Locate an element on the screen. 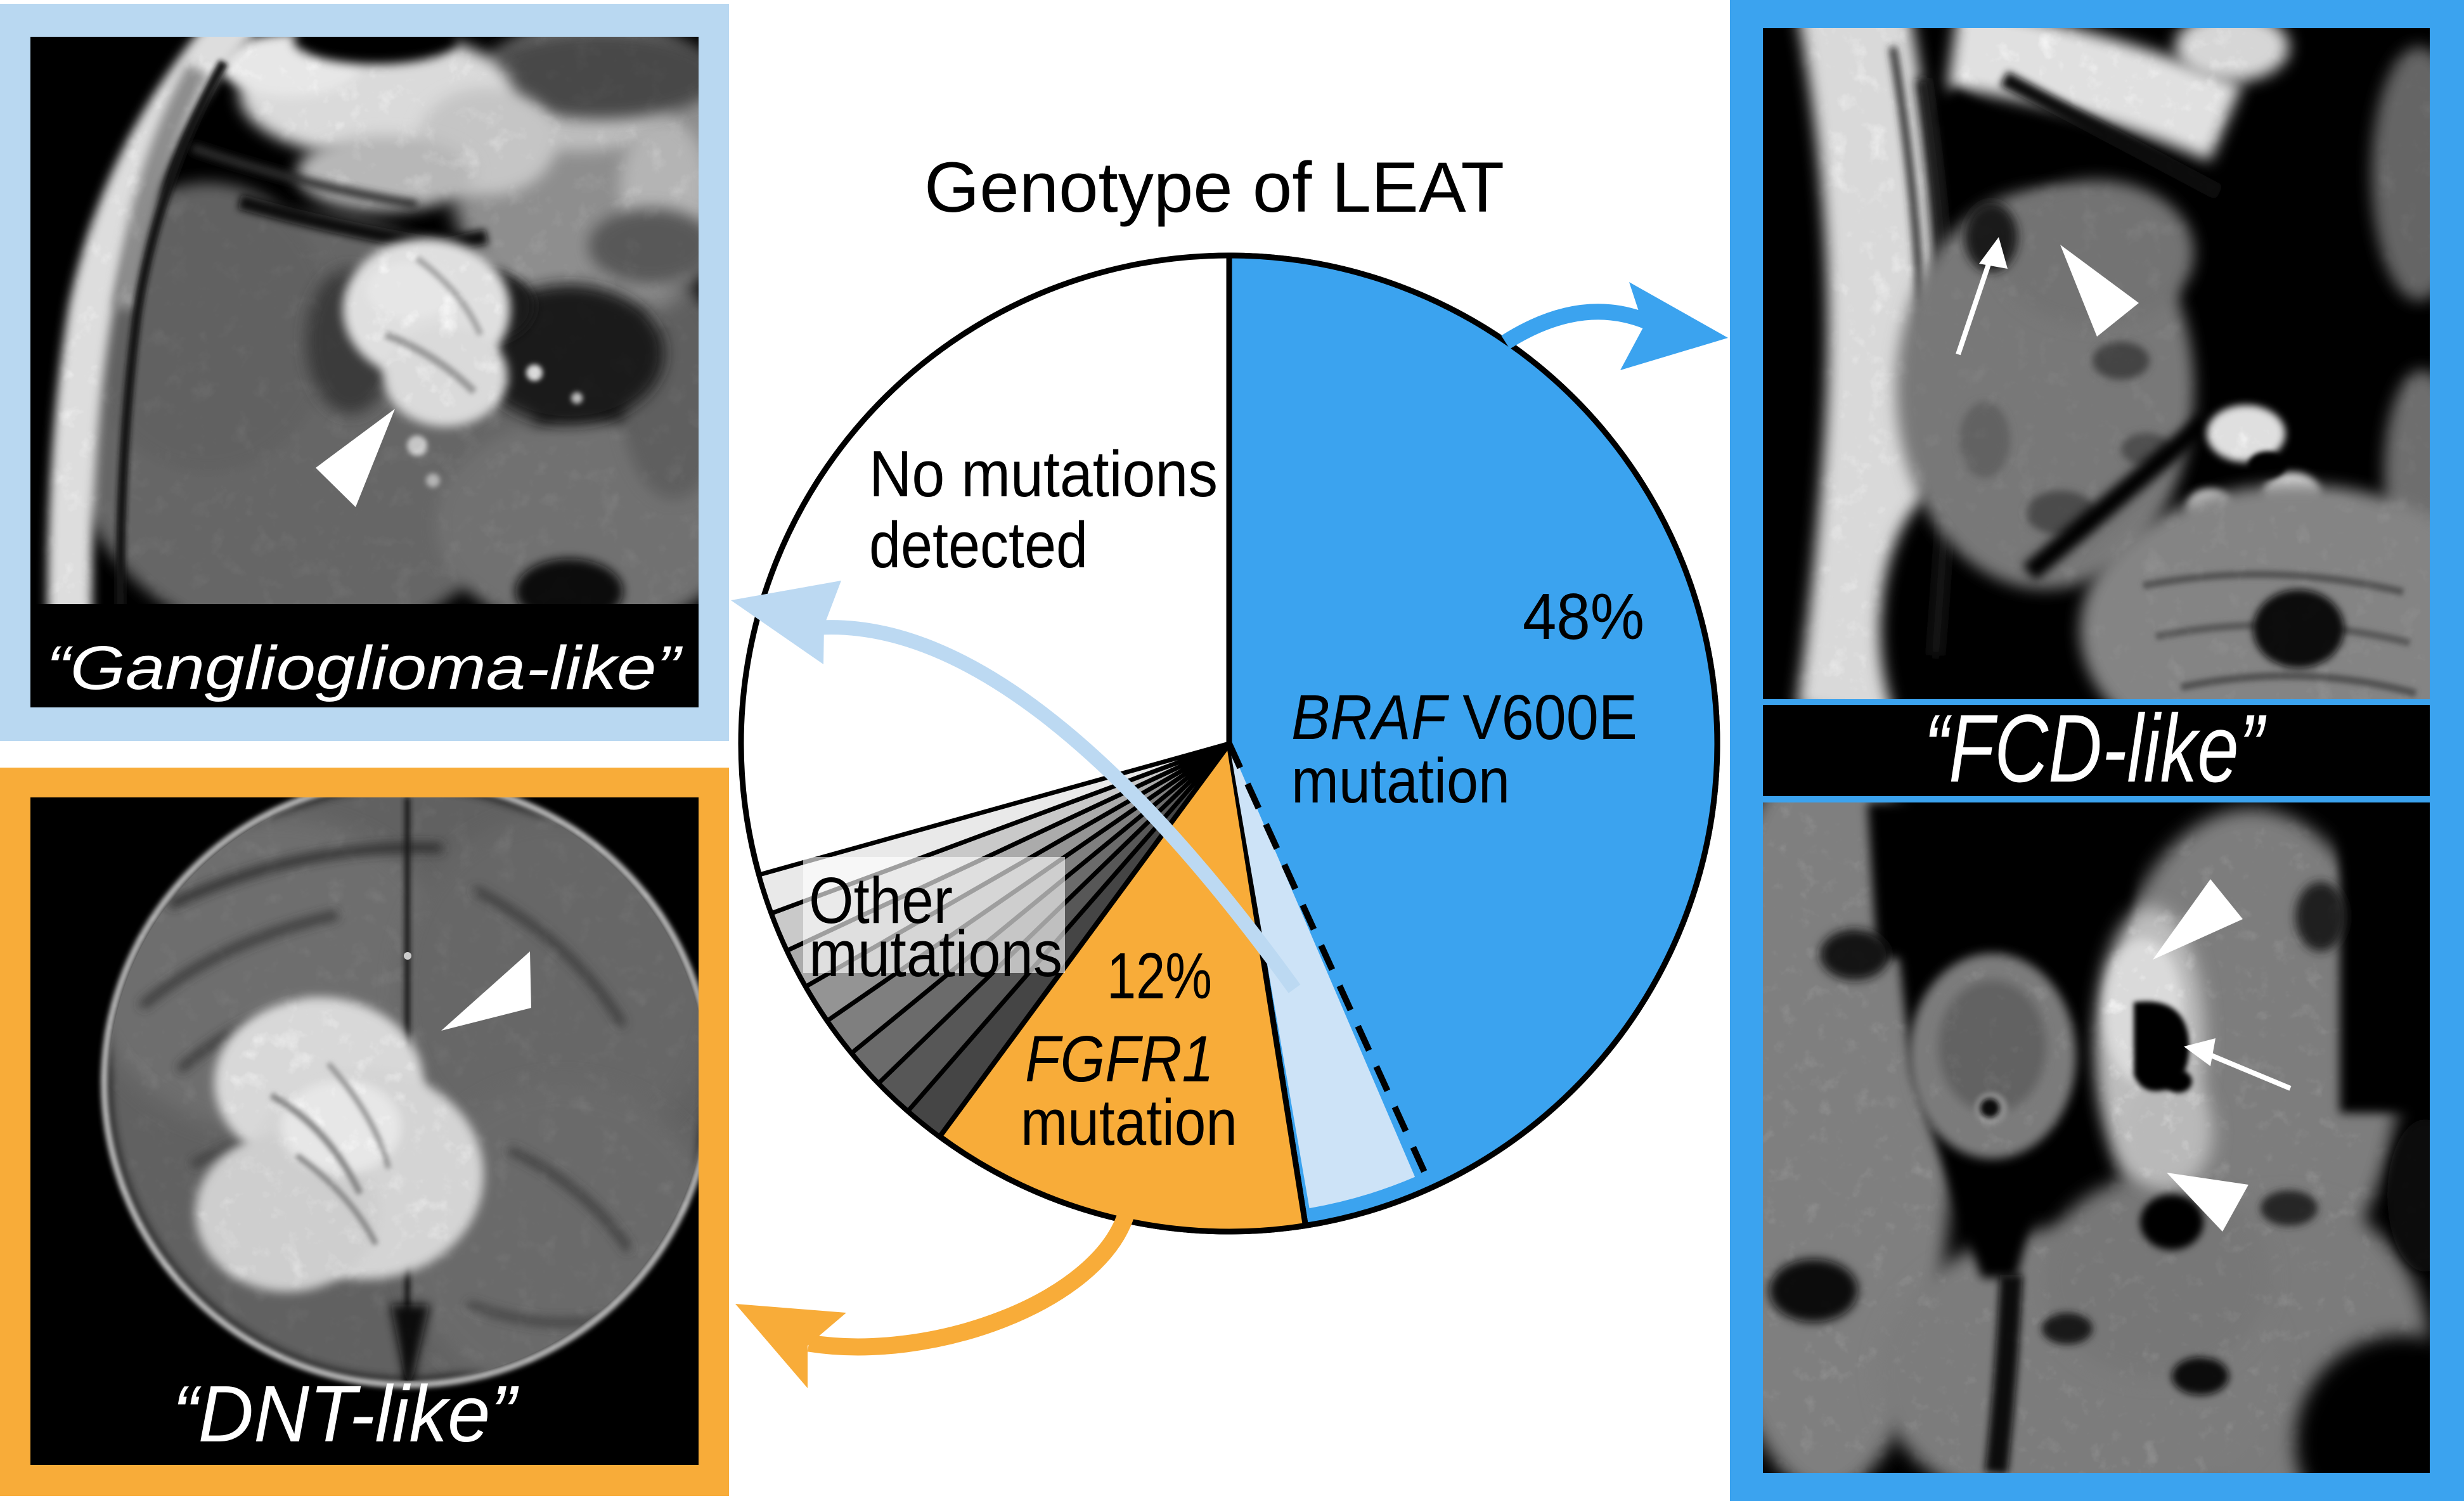  svg-text: “FCD-like” is located at coordinates (2095, 750).